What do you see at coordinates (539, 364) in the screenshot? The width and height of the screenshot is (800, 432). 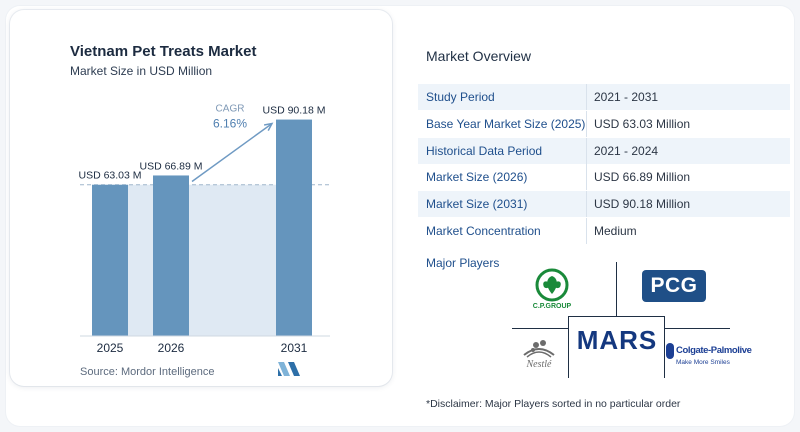 I see `nestle-text: Nestlé` at bounding box center [539, 364].